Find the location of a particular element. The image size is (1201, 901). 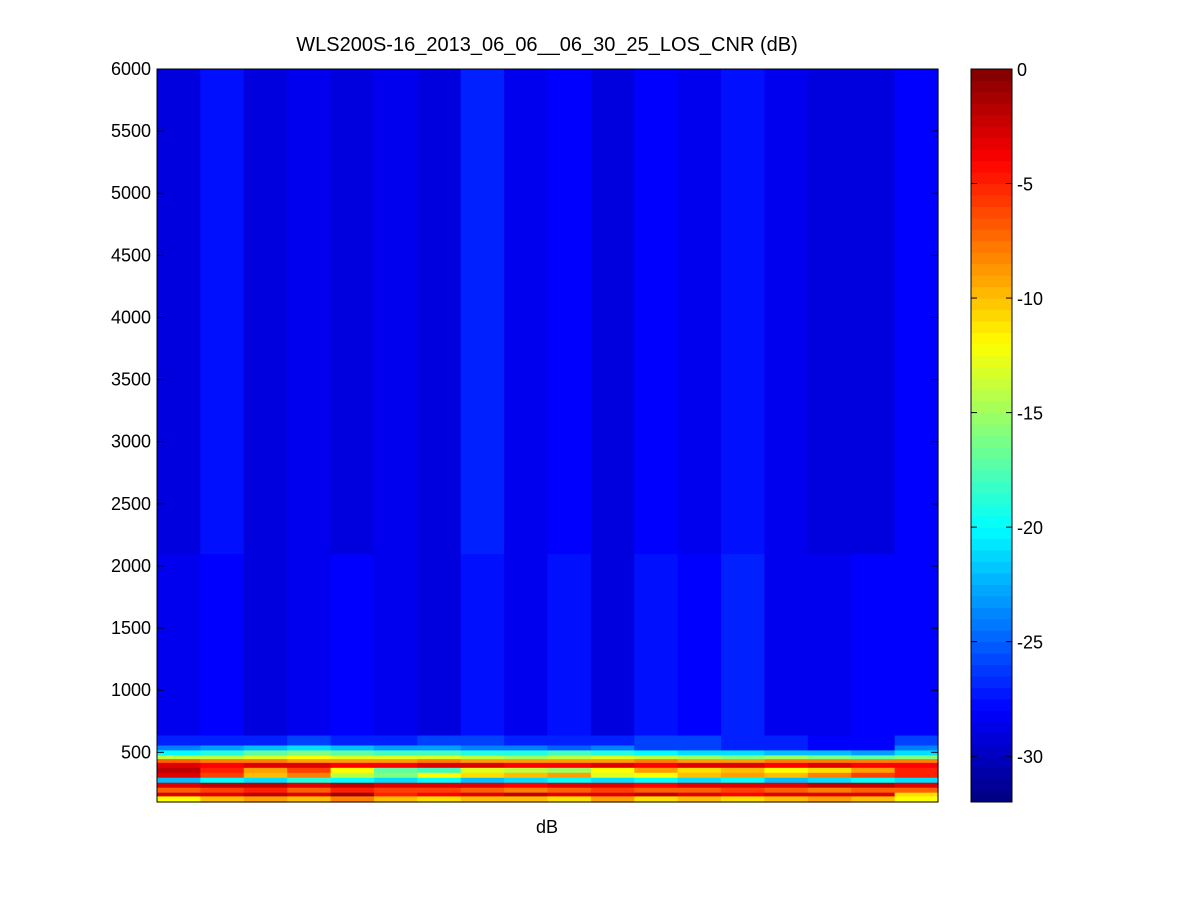

y-tick-label: 1000 is located at coordinates (131, 690).